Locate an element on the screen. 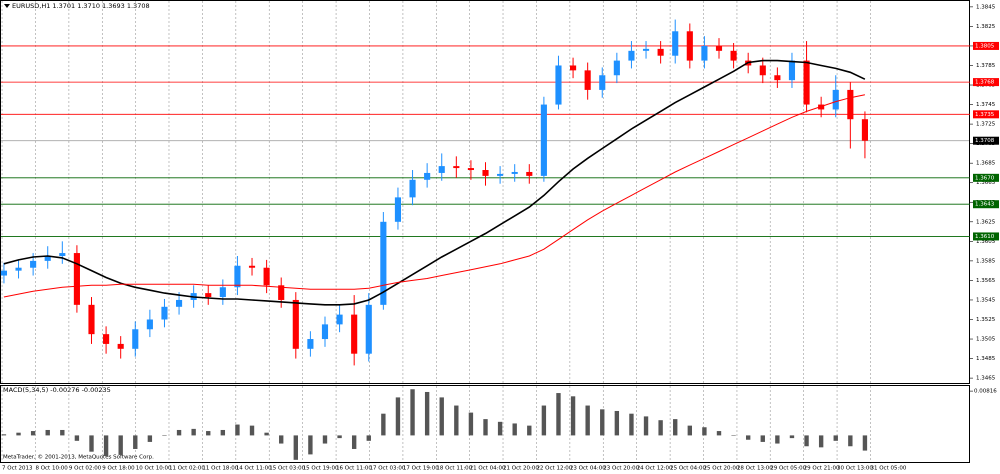  x-tick-label: 23 Oct 20:00 is located at coordinates (621, 469).